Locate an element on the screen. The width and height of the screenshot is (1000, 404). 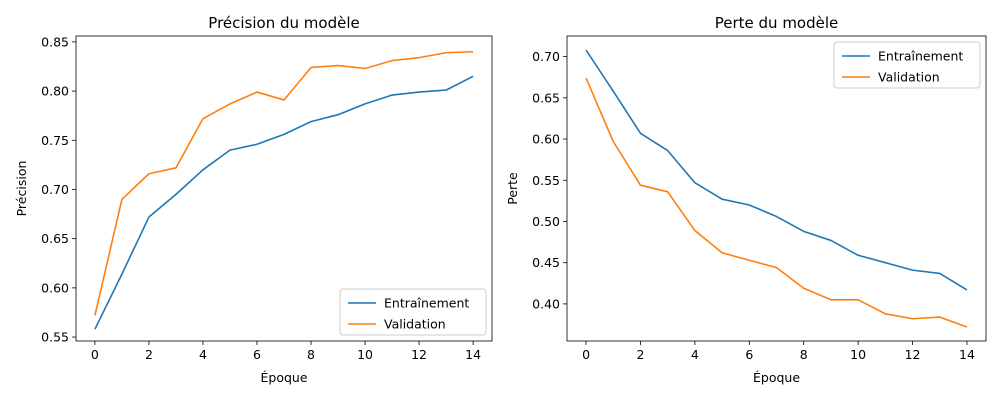
y-tick-label: 0.80 is located at coordinates (55, 91).